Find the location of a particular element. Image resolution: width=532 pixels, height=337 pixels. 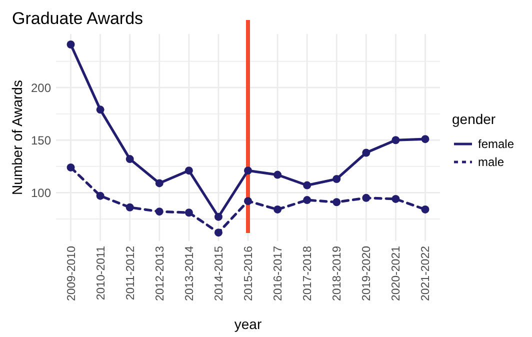

x-tick-label: 2013-2014 is located at coordinates (190, 273).